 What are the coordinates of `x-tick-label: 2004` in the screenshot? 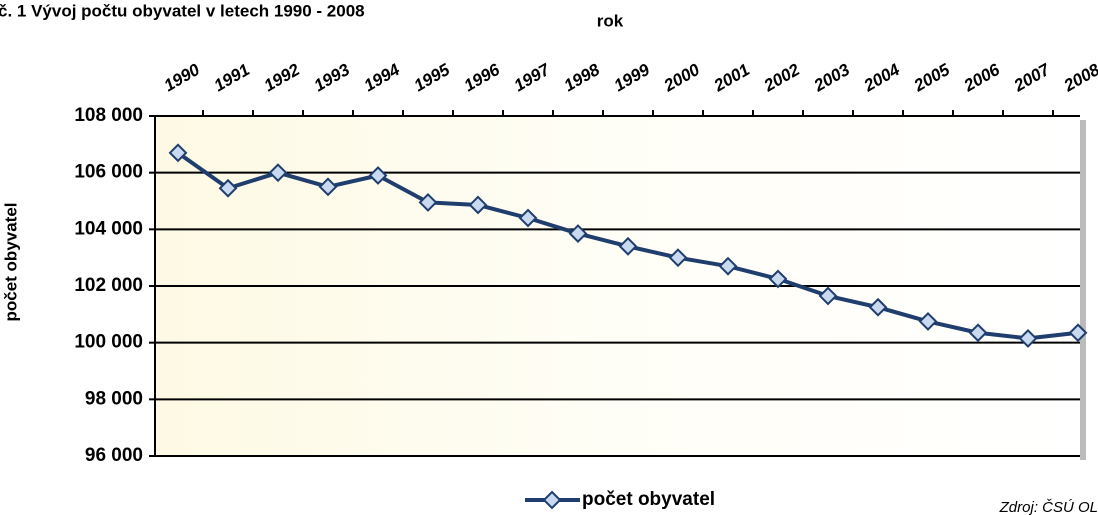 It's located at (882, 78).